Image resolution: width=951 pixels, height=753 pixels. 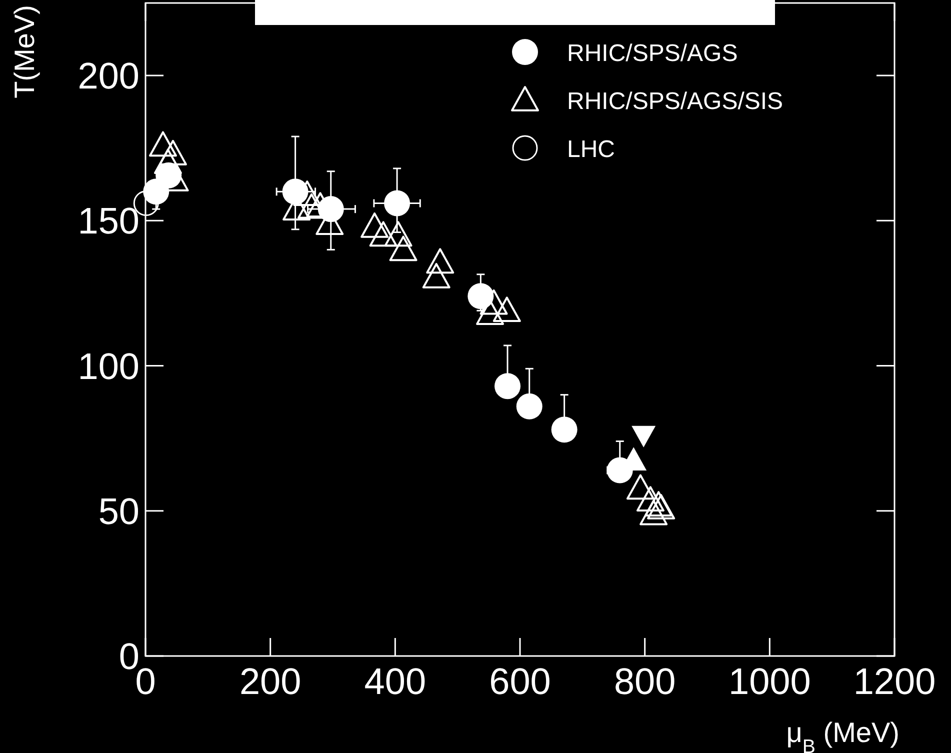 I want to click on y-axis-title: T(MeV), so click(x=24, y=51).